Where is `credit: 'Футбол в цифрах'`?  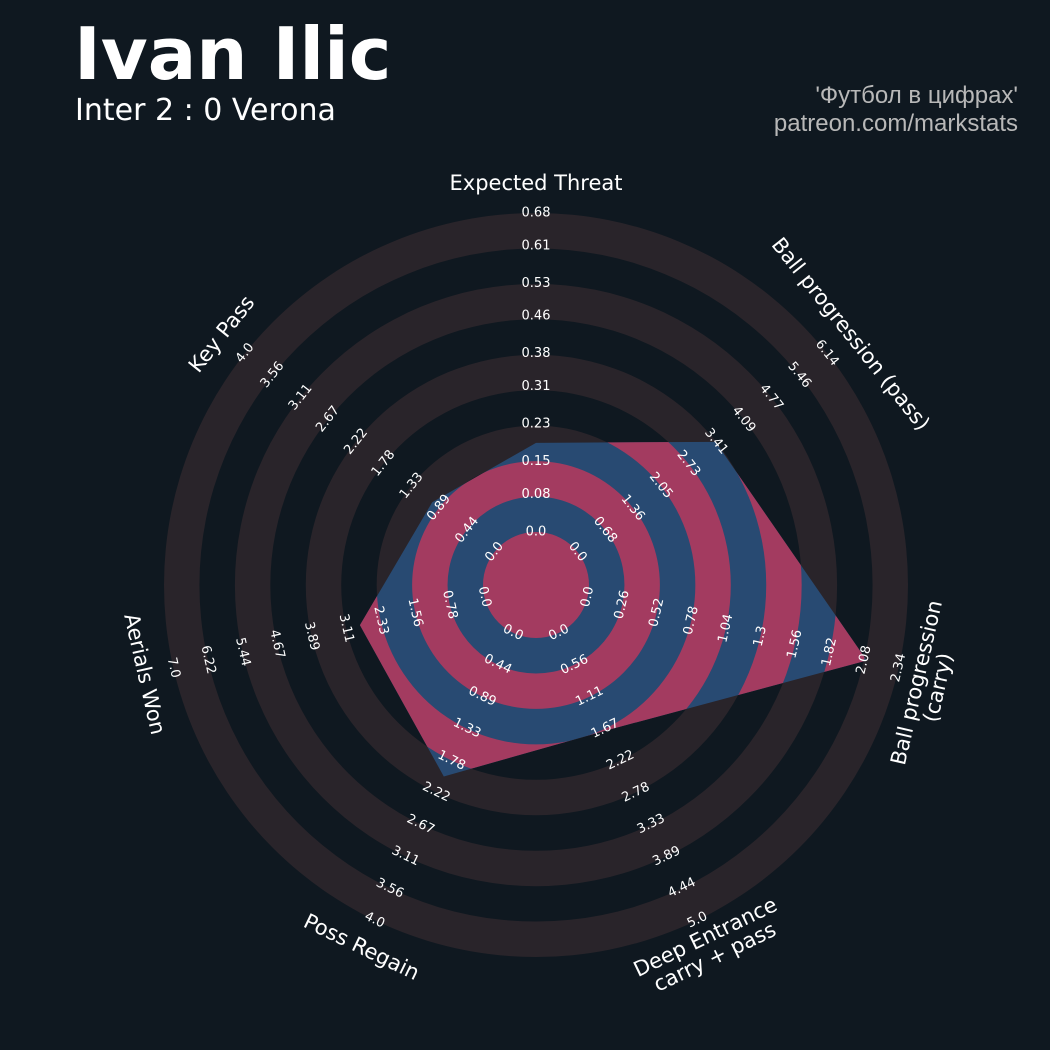 credit: 'Футбол в цифрах' is located at coordinates (916, 95).